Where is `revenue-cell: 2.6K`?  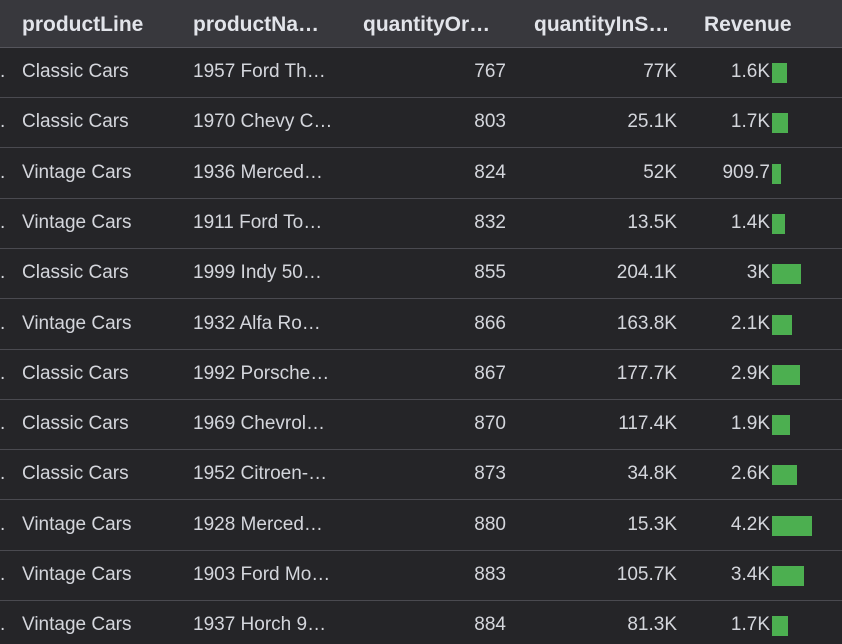
revenue-cell: 2.6K is located at coordinates (750, 474).